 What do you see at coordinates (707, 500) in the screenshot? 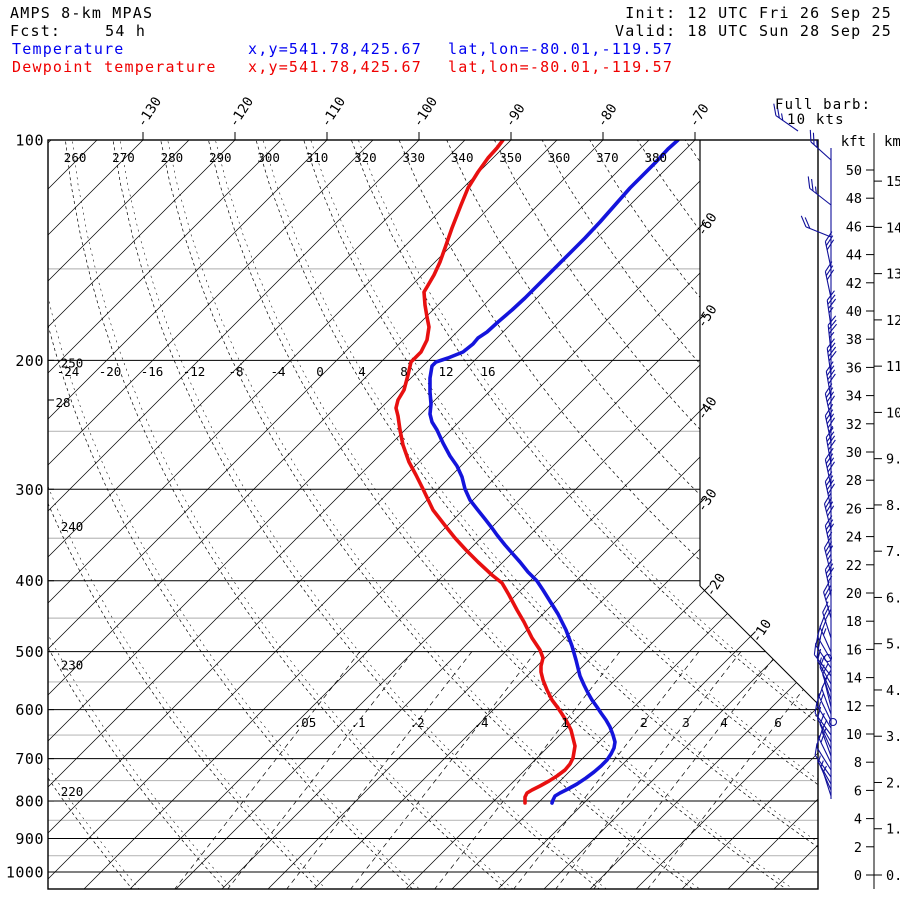
I see `svg-text: -30` at bounding box center [707, 500].